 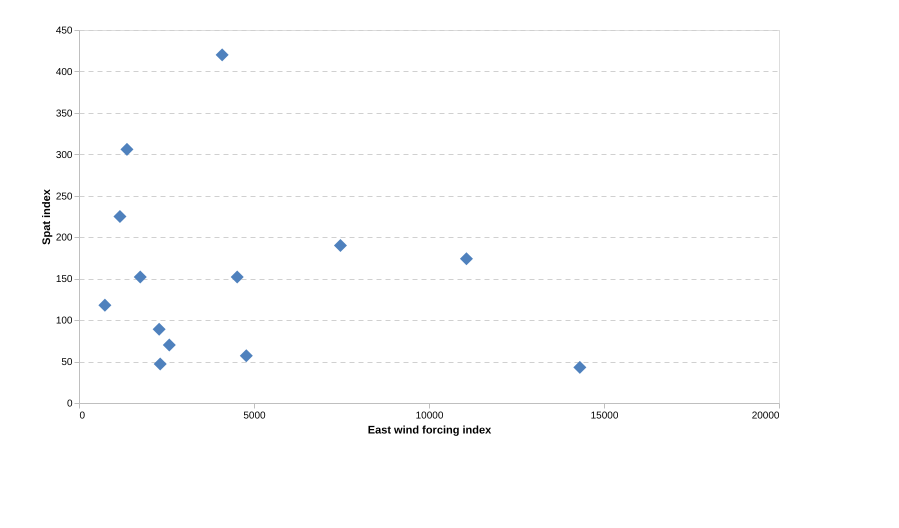 What do you see at coordinates (46, 216) in the screenshot?
I see `y-axis-title: Spat index` at bounding box center [46, 216].